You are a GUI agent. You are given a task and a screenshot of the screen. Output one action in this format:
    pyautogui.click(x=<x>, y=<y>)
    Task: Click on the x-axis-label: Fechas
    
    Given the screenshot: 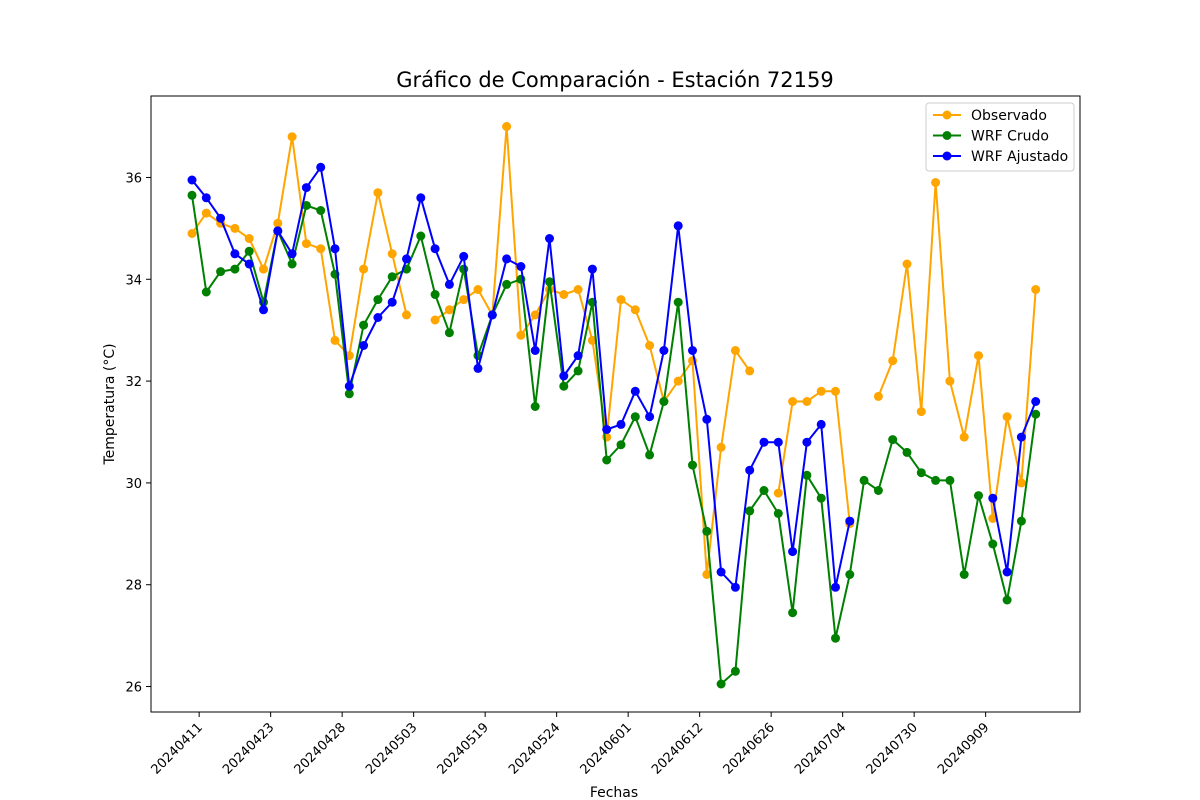 What is the action you would take?
    pyautogui.click(x=614, y=792)
    